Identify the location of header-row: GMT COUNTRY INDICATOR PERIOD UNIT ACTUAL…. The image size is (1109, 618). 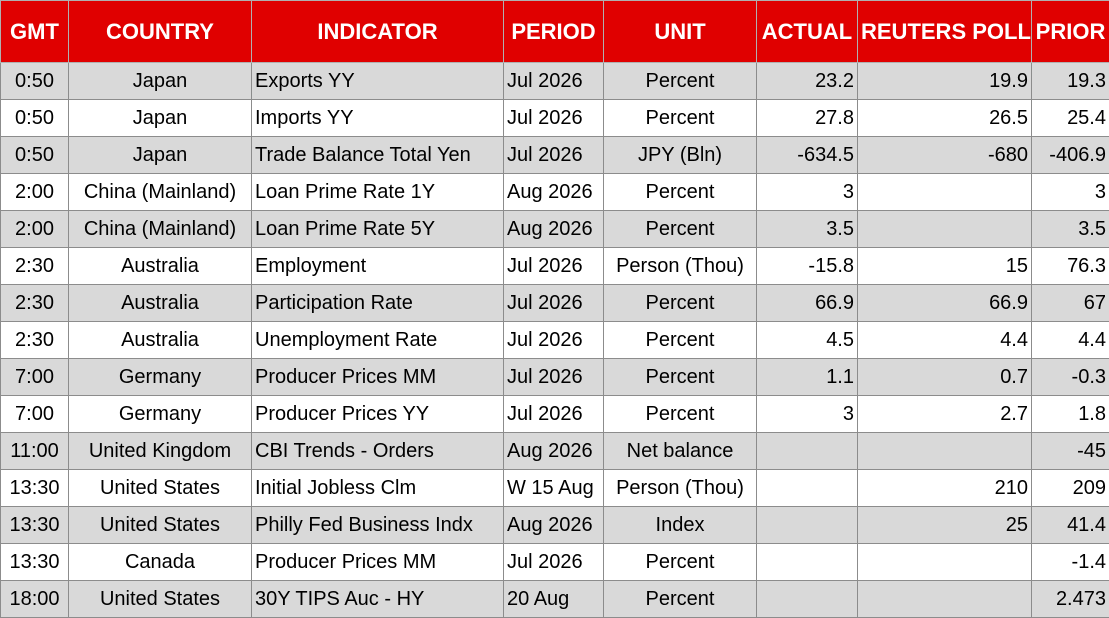
(555, 32).